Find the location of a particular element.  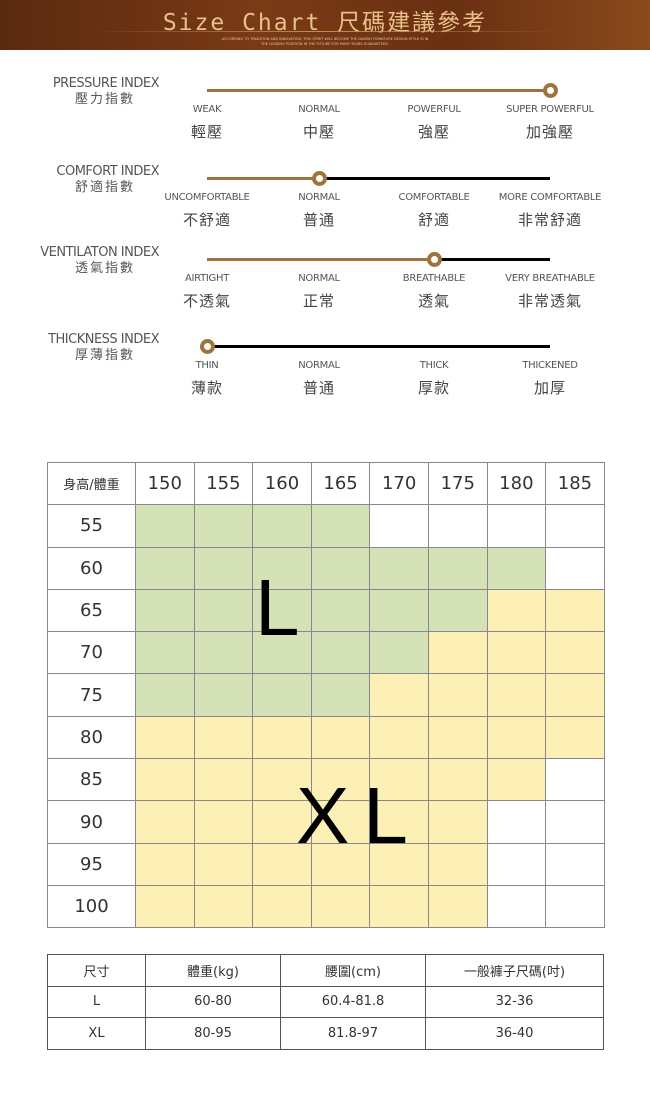

index-level: SUPER POWERFUL 加強壓 is located at coordinates (550, 123).